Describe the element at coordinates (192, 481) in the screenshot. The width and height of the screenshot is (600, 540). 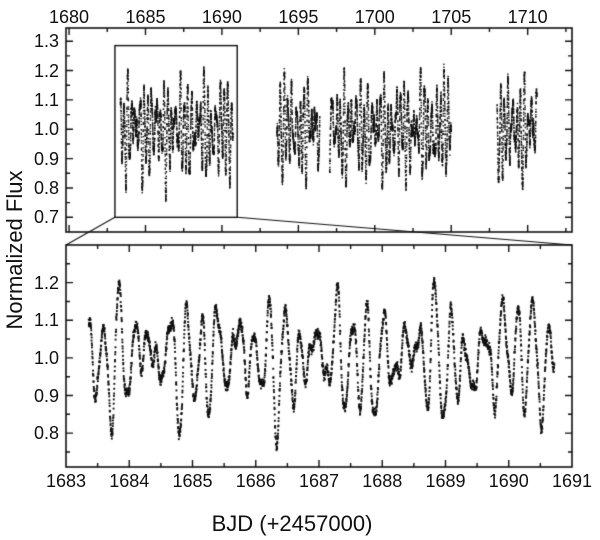
I see `bottom-axis-tick-label: 1685` at that location.